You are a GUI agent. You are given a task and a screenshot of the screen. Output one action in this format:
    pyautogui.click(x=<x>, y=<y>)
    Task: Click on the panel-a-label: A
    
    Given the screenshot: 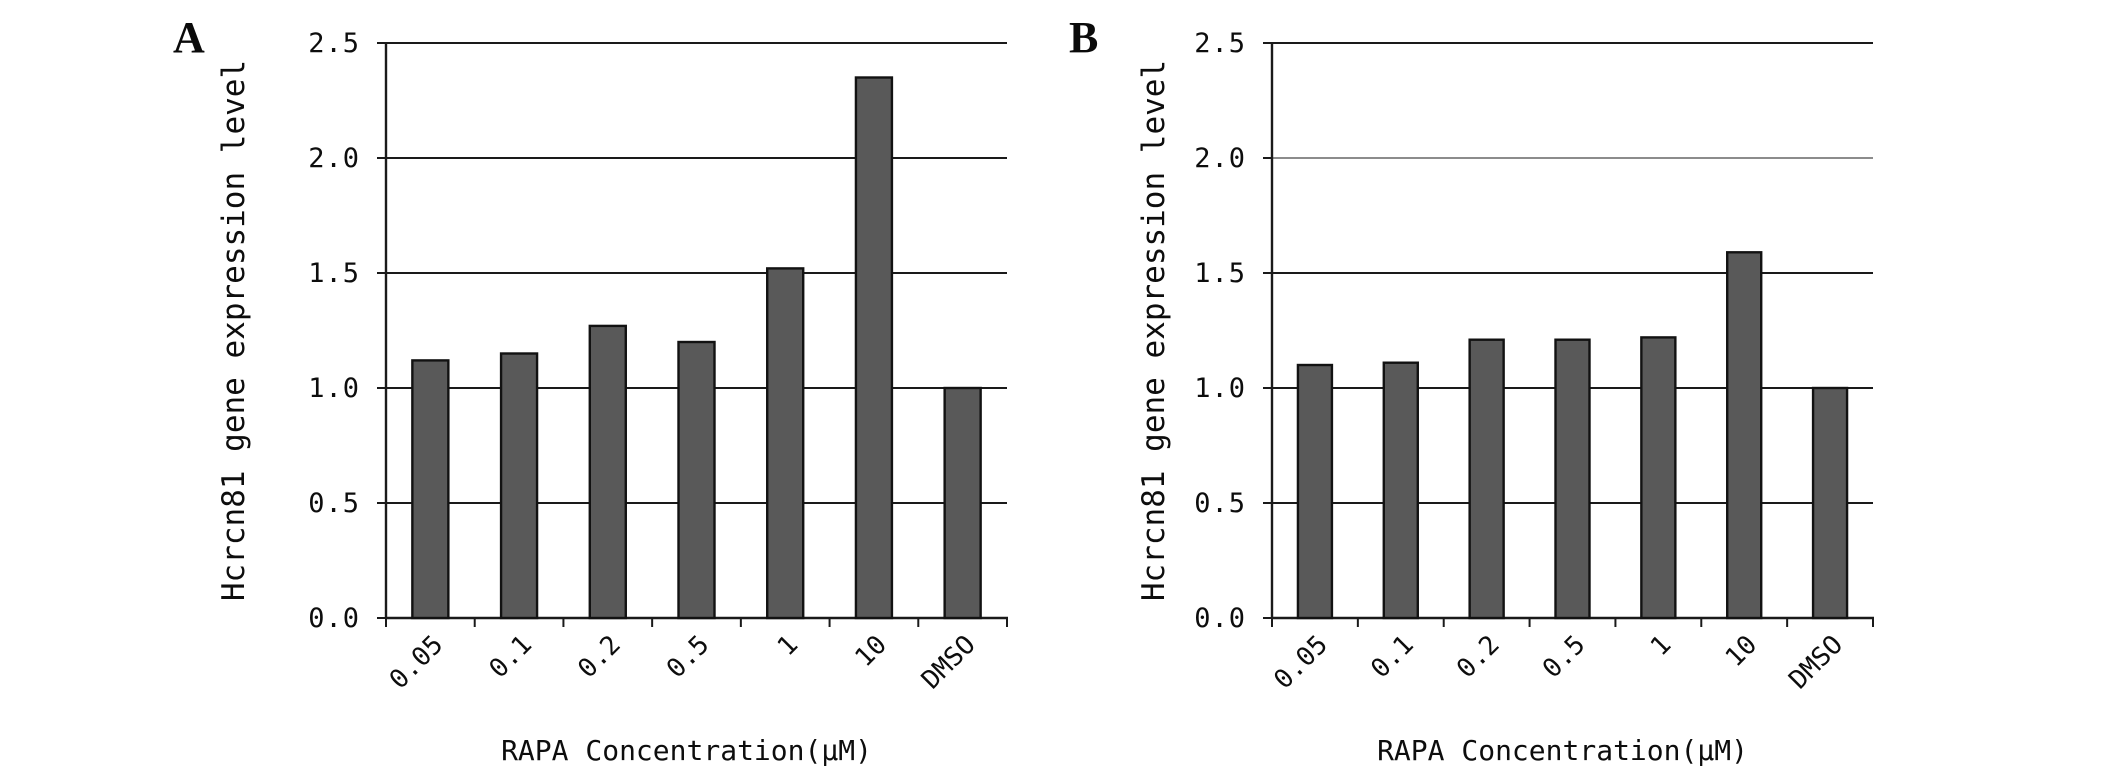 What is the action you would take?
    pyautogui.click(x=189, y=37)
    